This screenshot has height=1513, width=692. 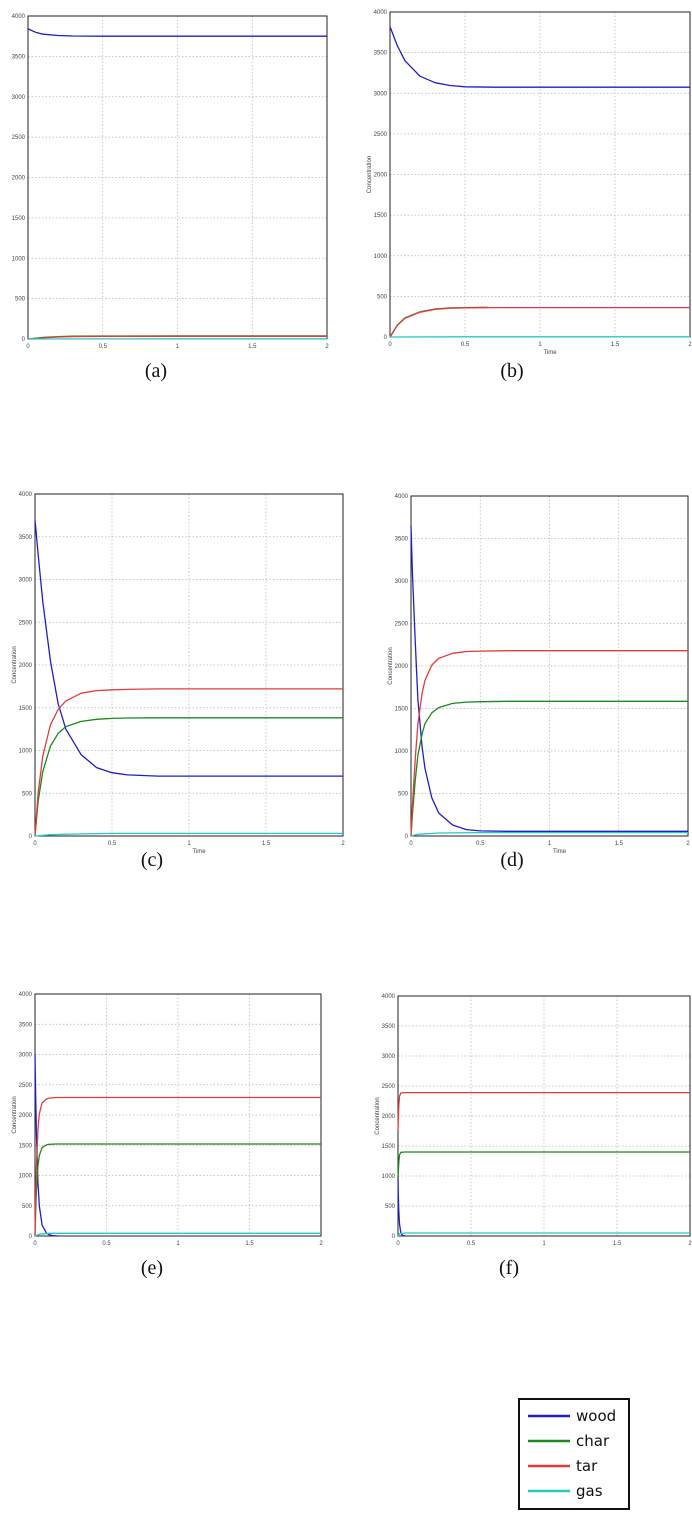 I want to click on panel-label: (e), so click(x=152, y=1268).